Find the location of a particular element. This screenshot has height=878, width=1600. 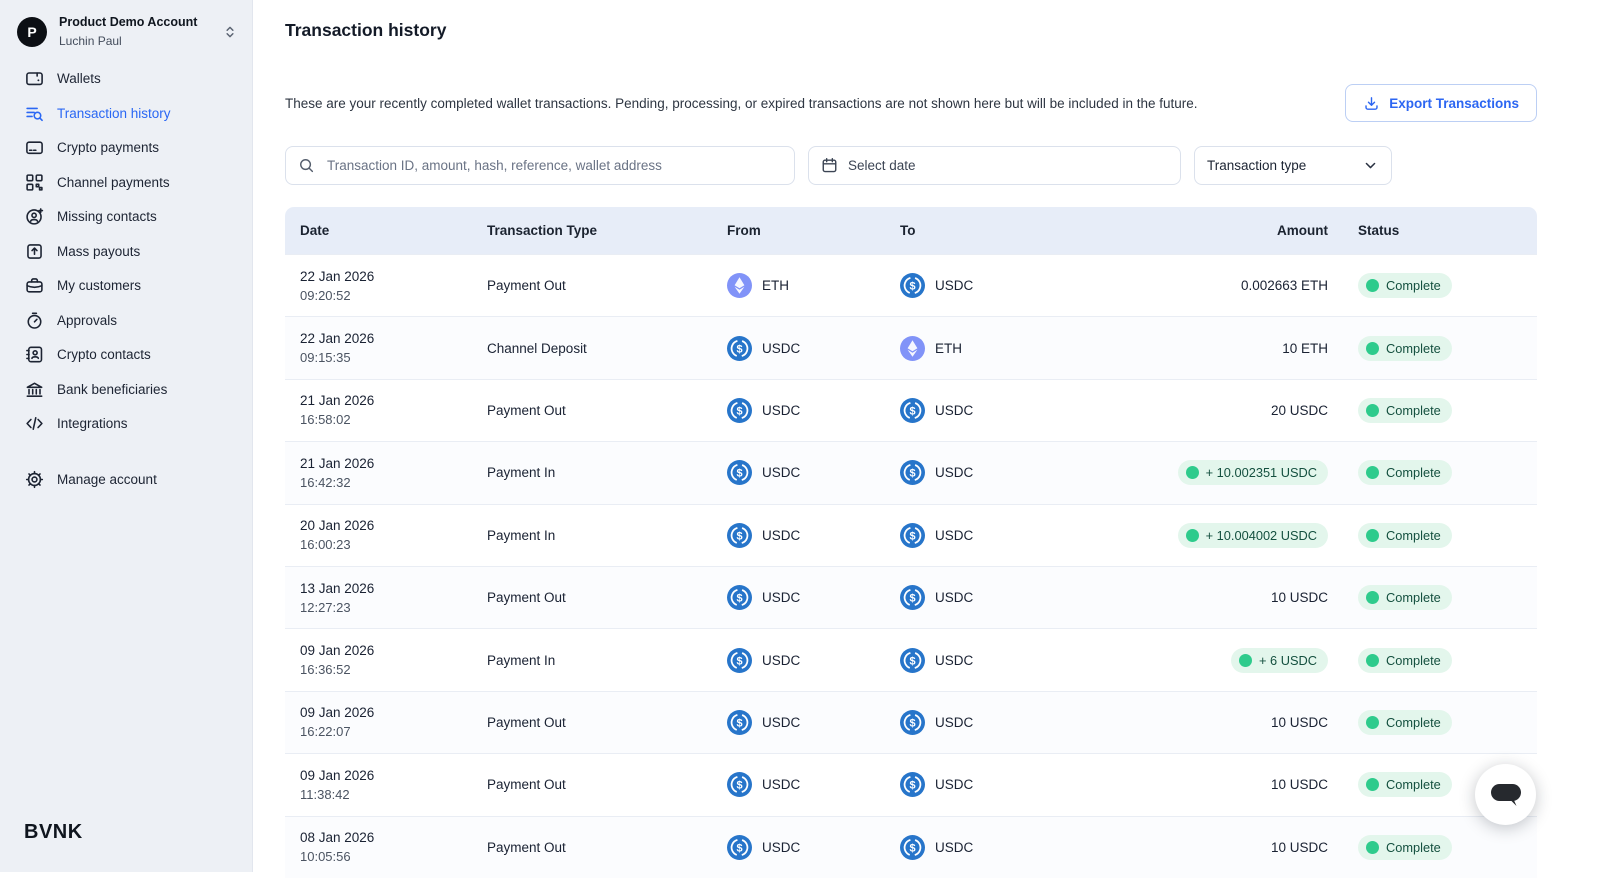

calendar-icon is located at coordinates (829, 165).